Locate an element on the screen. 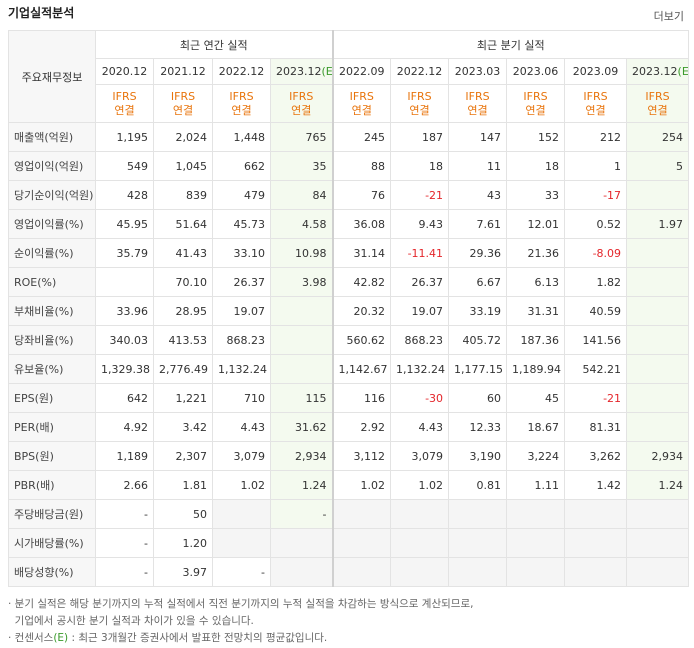 This screenshot has width=694, height=648. data-cell: 3,224 is located at coordinates (536, 456).